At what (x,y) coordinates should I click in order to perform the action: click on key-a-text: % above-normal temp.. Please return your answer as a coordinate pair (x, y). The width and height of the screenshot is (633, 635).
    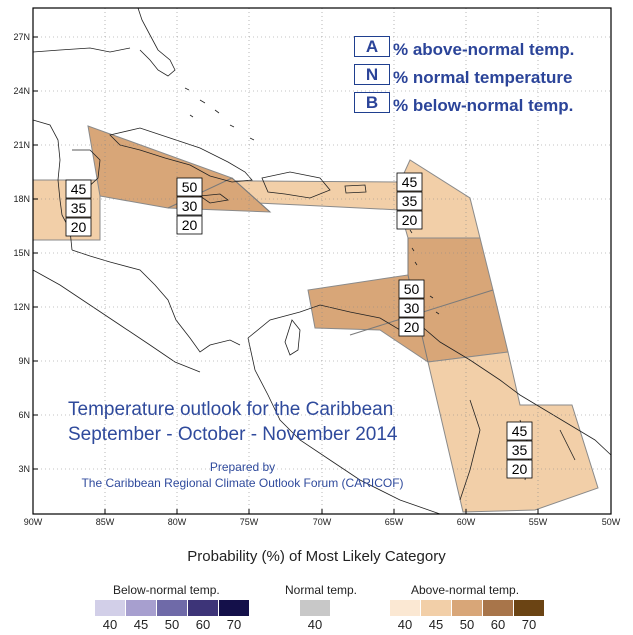
    Looking at the image, I should click on (484, 49).